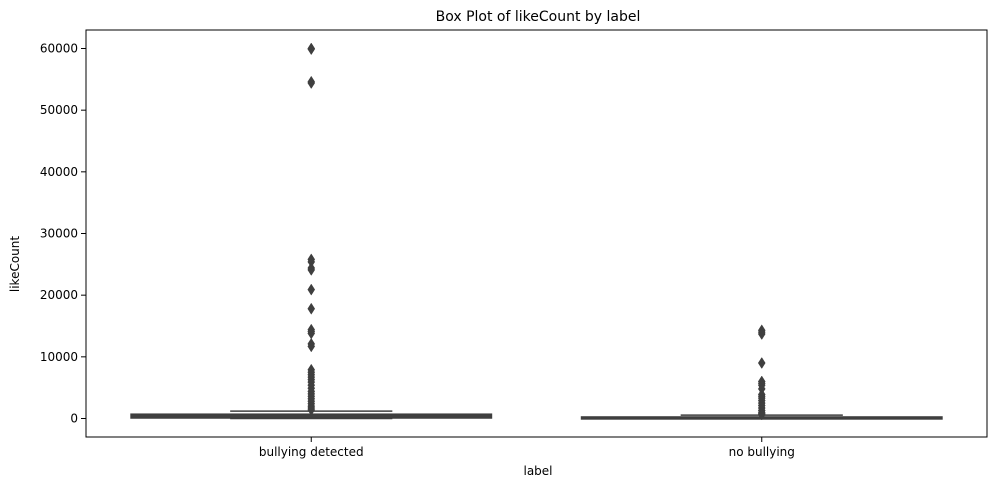 Image resolution: width=989 pixels, height=490 pixels. I want to click on y-tick-label: 40000, so click(59, 172).